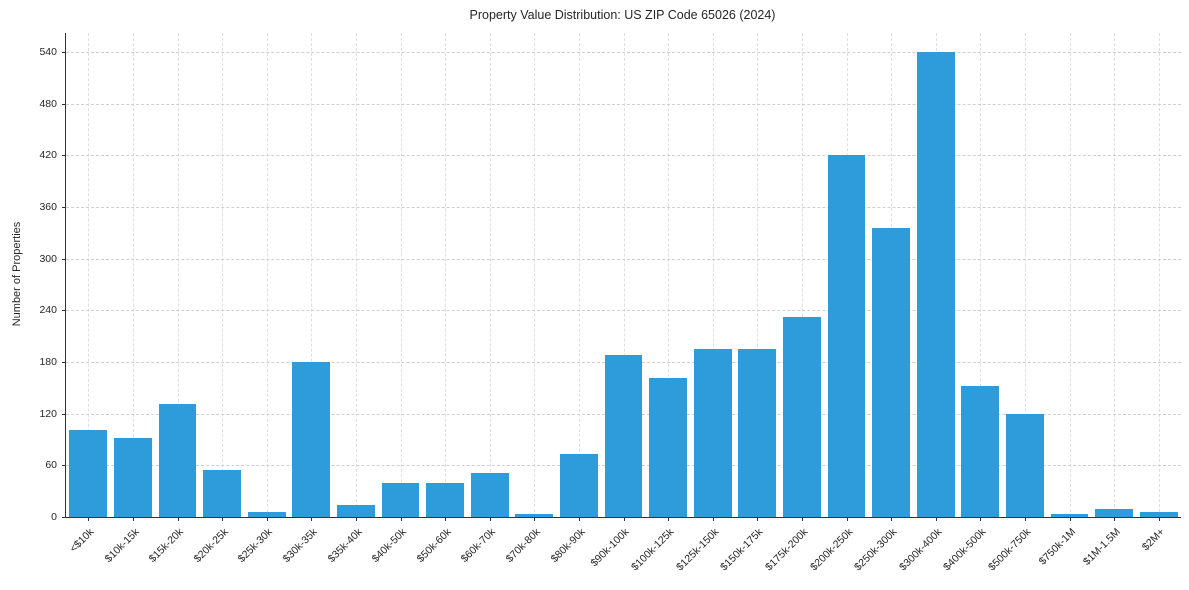  Describe the element at coordinates (1153, 540) in the screenshot. I see `x-tick-label: $2M+` at that location.